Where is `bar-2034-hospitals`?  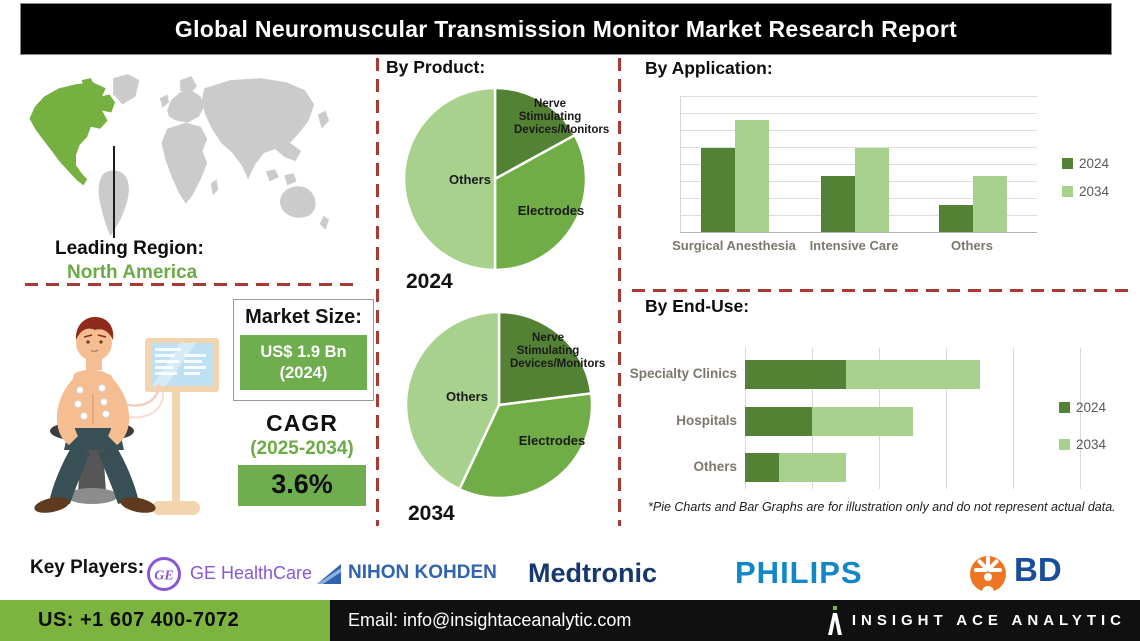 bar-2034-hospitals is located at coordinates (862, 421).